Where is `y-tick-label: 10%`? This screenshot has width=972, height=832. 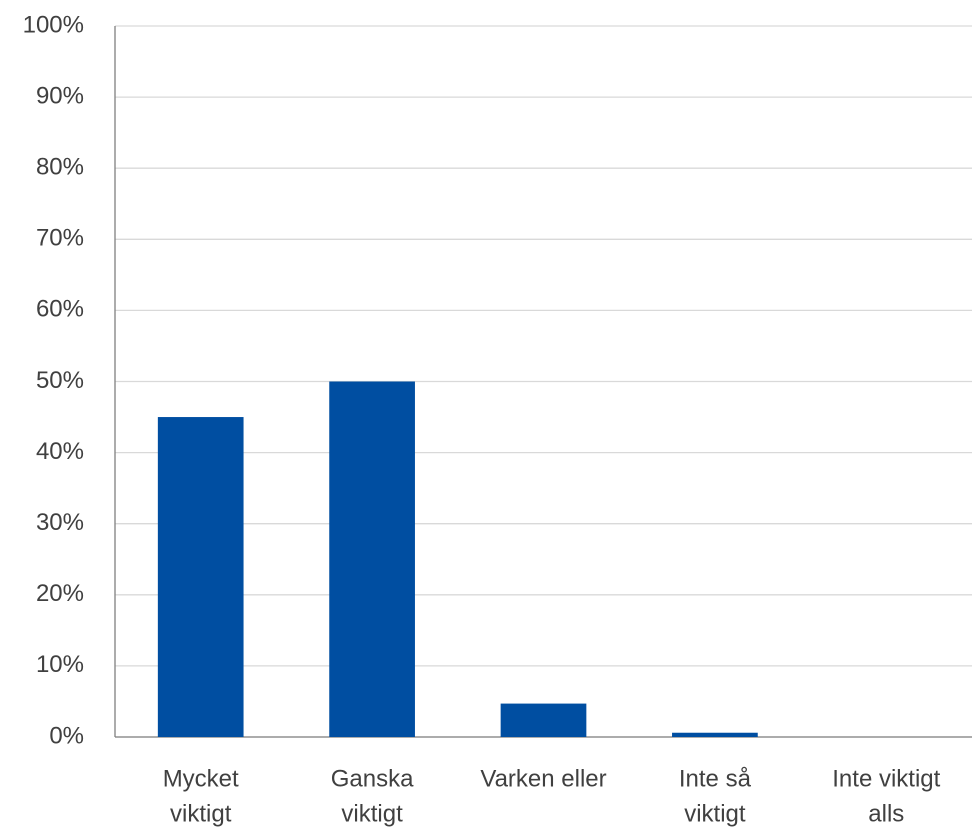 y-tick-label: 10% is located at coordinates (60, 664).